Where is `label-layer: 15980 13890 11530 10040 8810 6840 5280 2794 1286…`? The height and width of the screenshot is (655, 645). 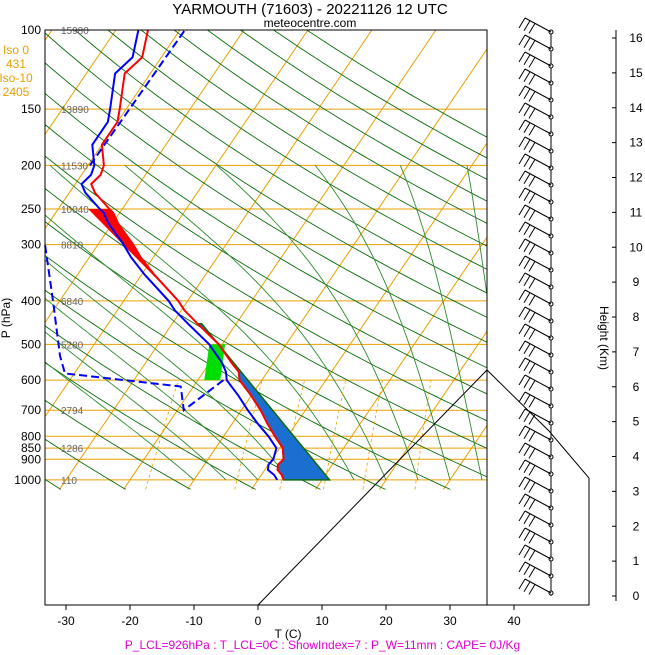
label-layer: 15980 13890 11530 10040 8810 6840 5280 2794 1286… is located at coordinates (44, 256).